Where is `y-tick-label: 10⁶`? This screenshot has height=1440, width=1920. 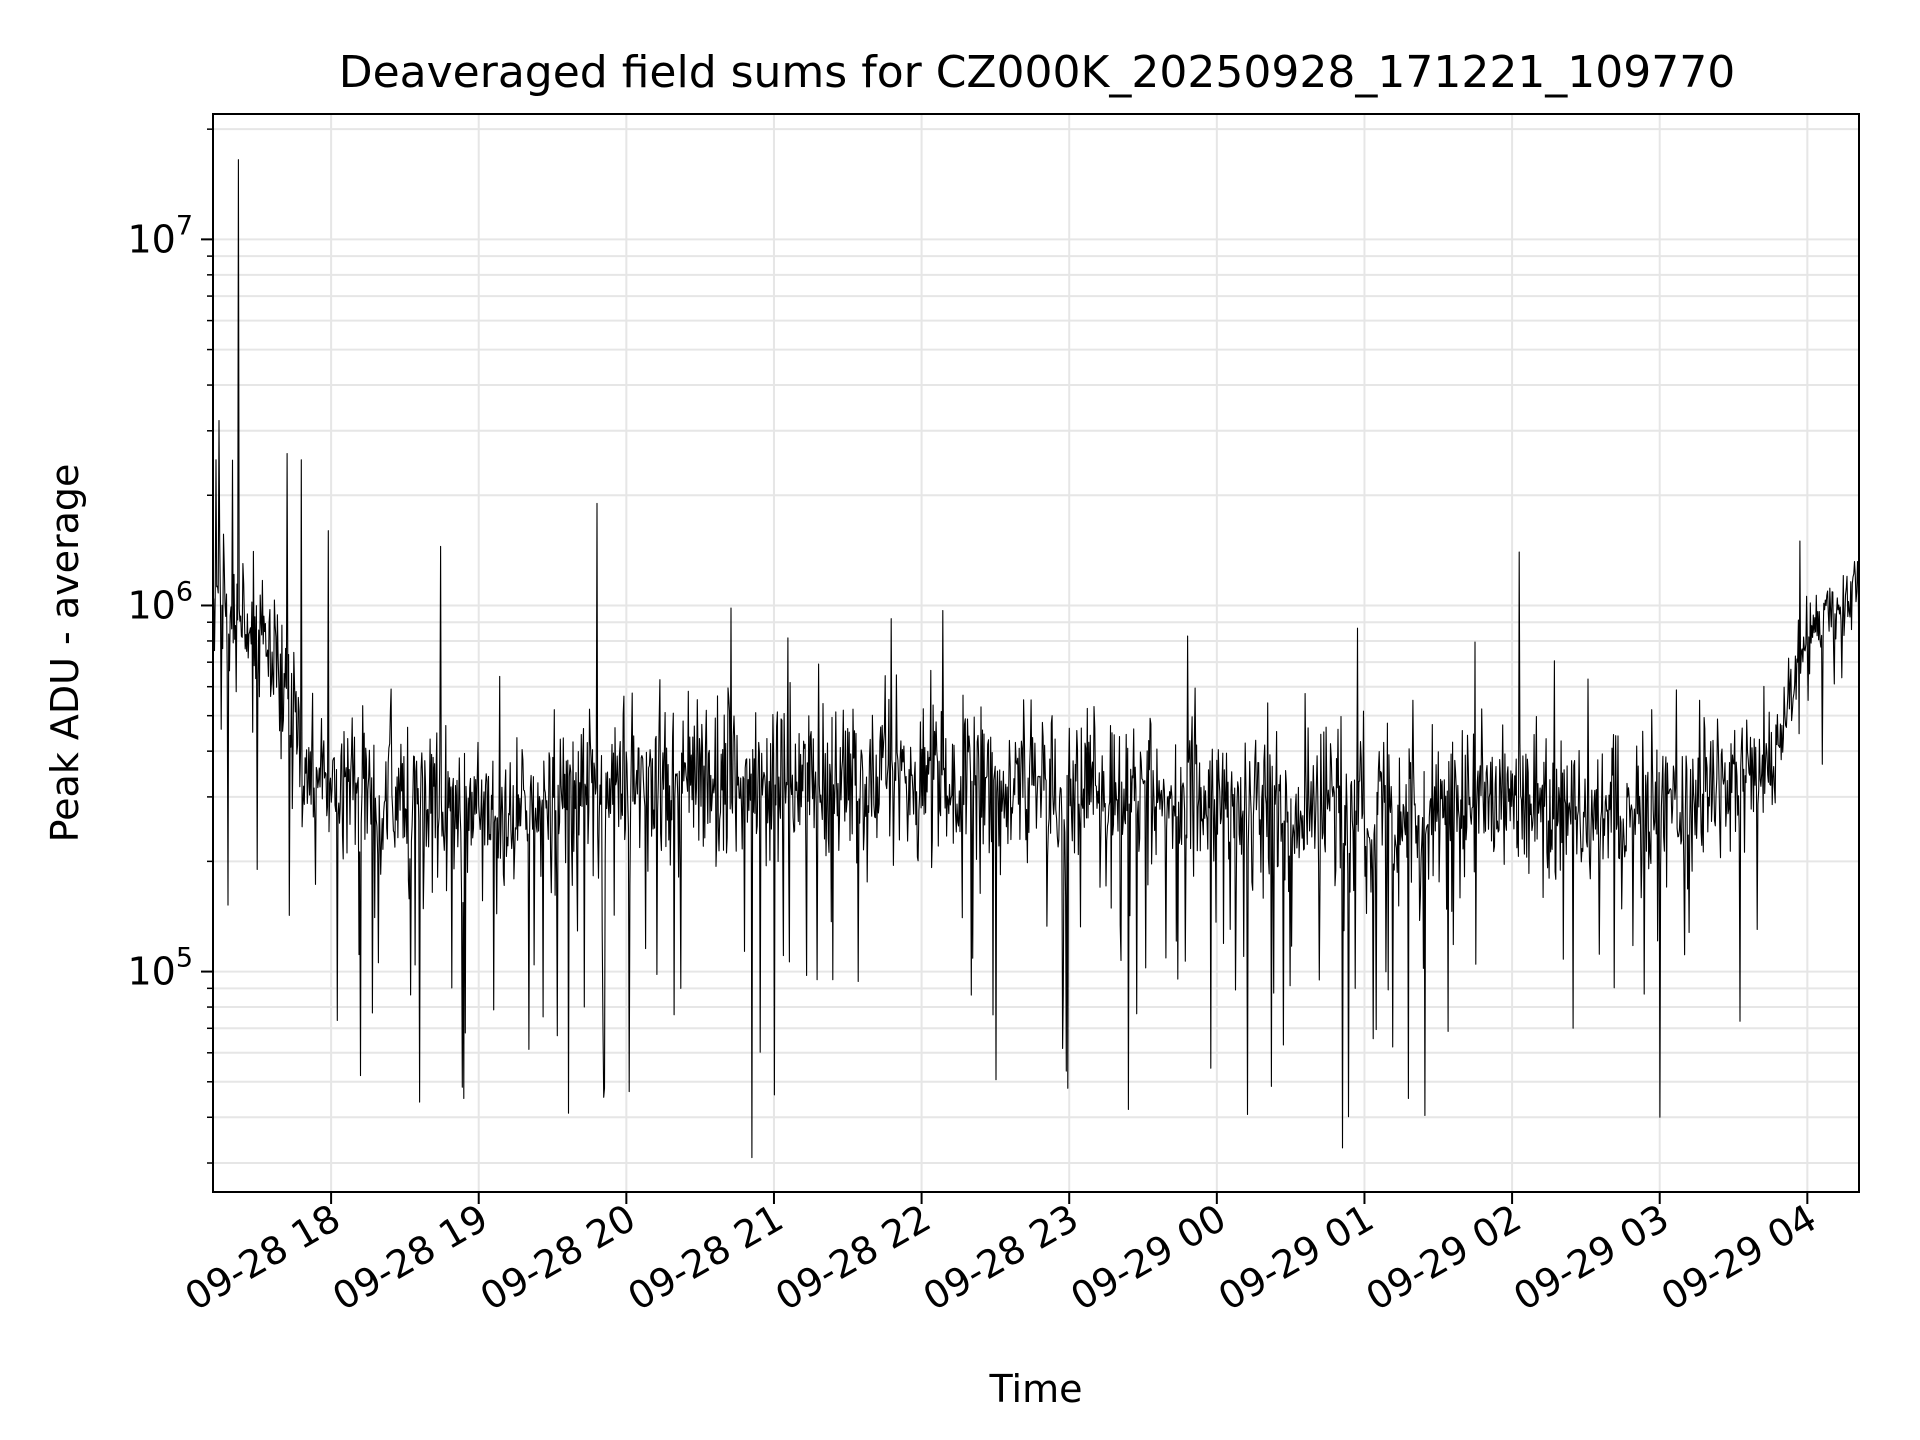
y-tick-label: 10⁶ is located at coordinates (160, 601).